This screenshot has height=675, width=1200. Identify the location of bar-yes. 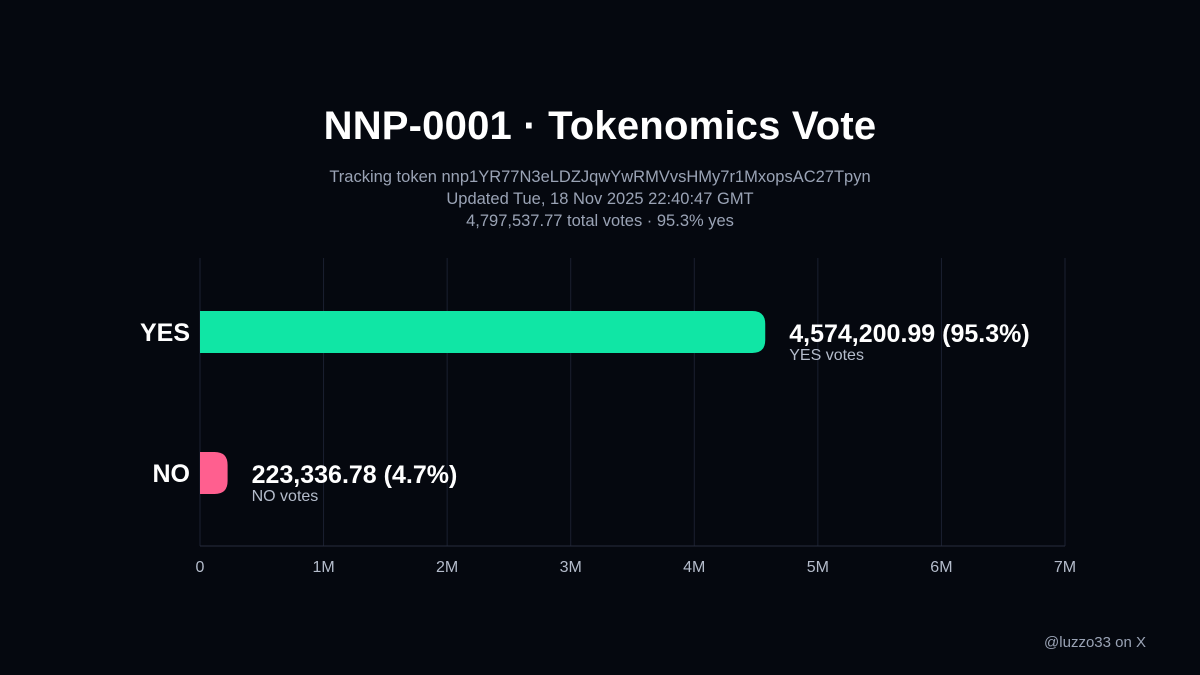
(483, 332).